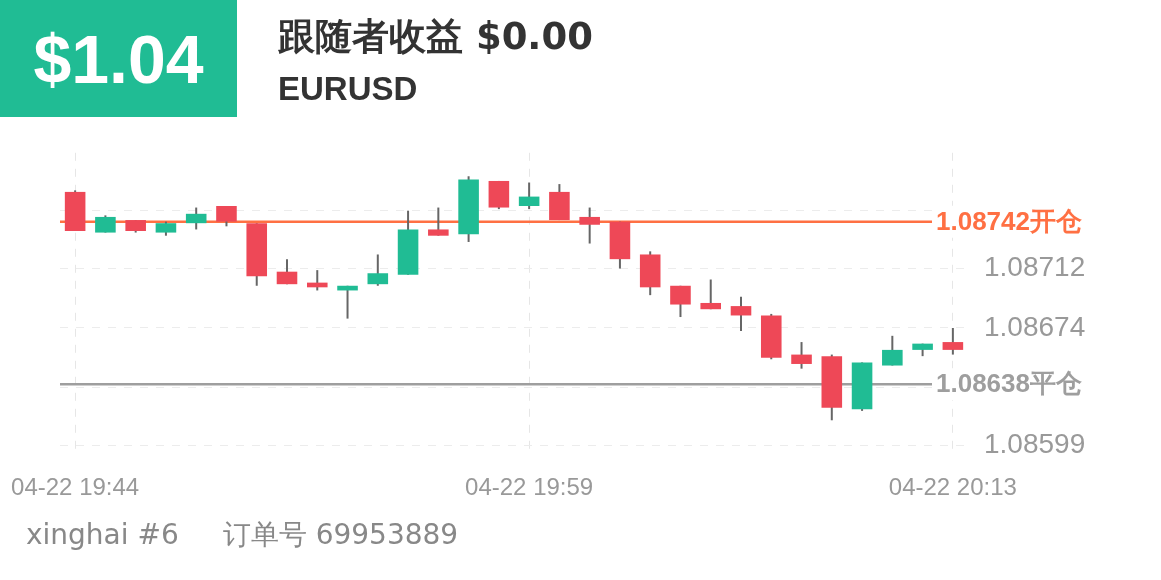 The width and height of the screenshot is (1161, 580). What do you see at coordinates (102, 534) in the screenshot?
I see `text: xinghai #6` at bounding box center [102, 534].